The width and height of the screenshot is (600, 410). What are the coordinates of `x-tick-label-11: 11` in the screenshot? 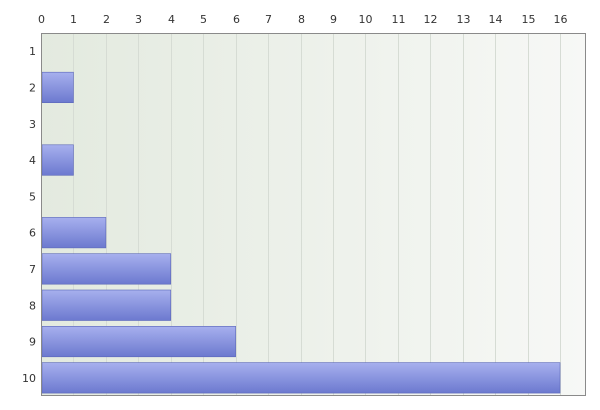 It's located at (399, 19).